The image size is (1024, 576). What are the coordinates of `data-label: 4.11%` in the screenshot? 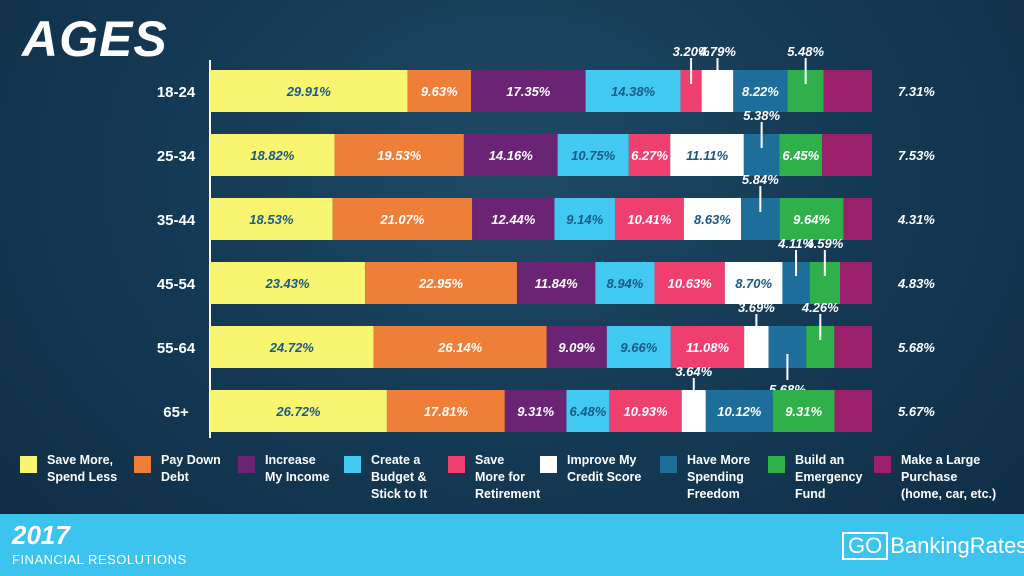 It's located at (795, 243).